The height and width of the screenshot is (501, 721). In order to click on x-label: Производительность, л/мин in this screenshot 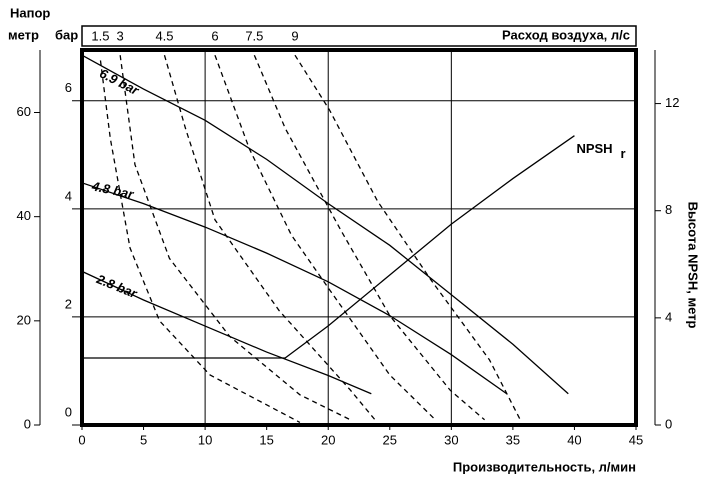, I will do `click(544, 466)`.